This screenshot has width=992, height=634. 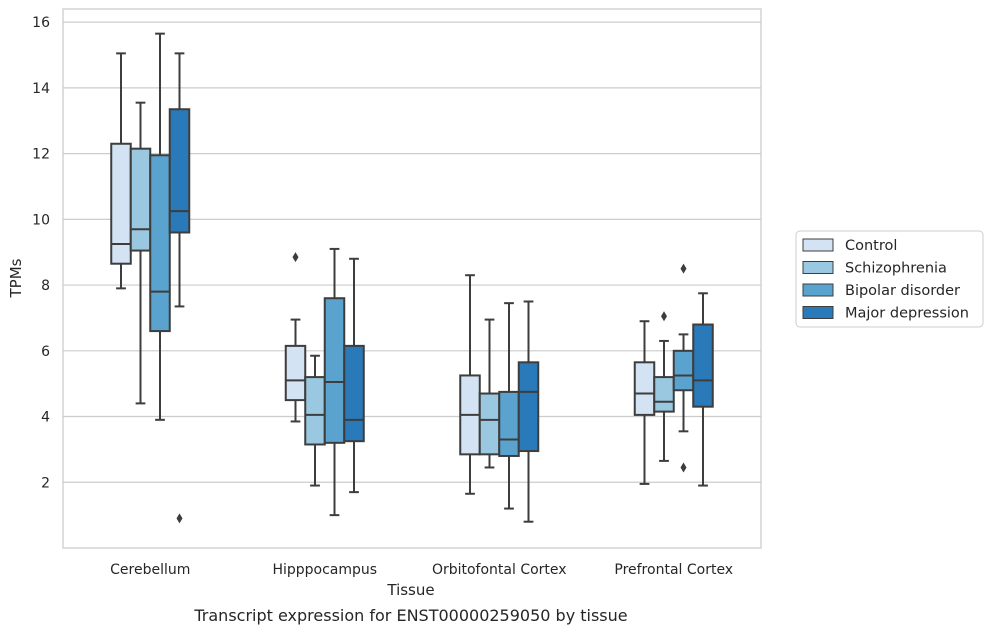 What do you see at coordinates (499, 570) in the screenshot?
I see `x-tick-label: Orbitofontal Cortex` at bounding box center [499, 570].